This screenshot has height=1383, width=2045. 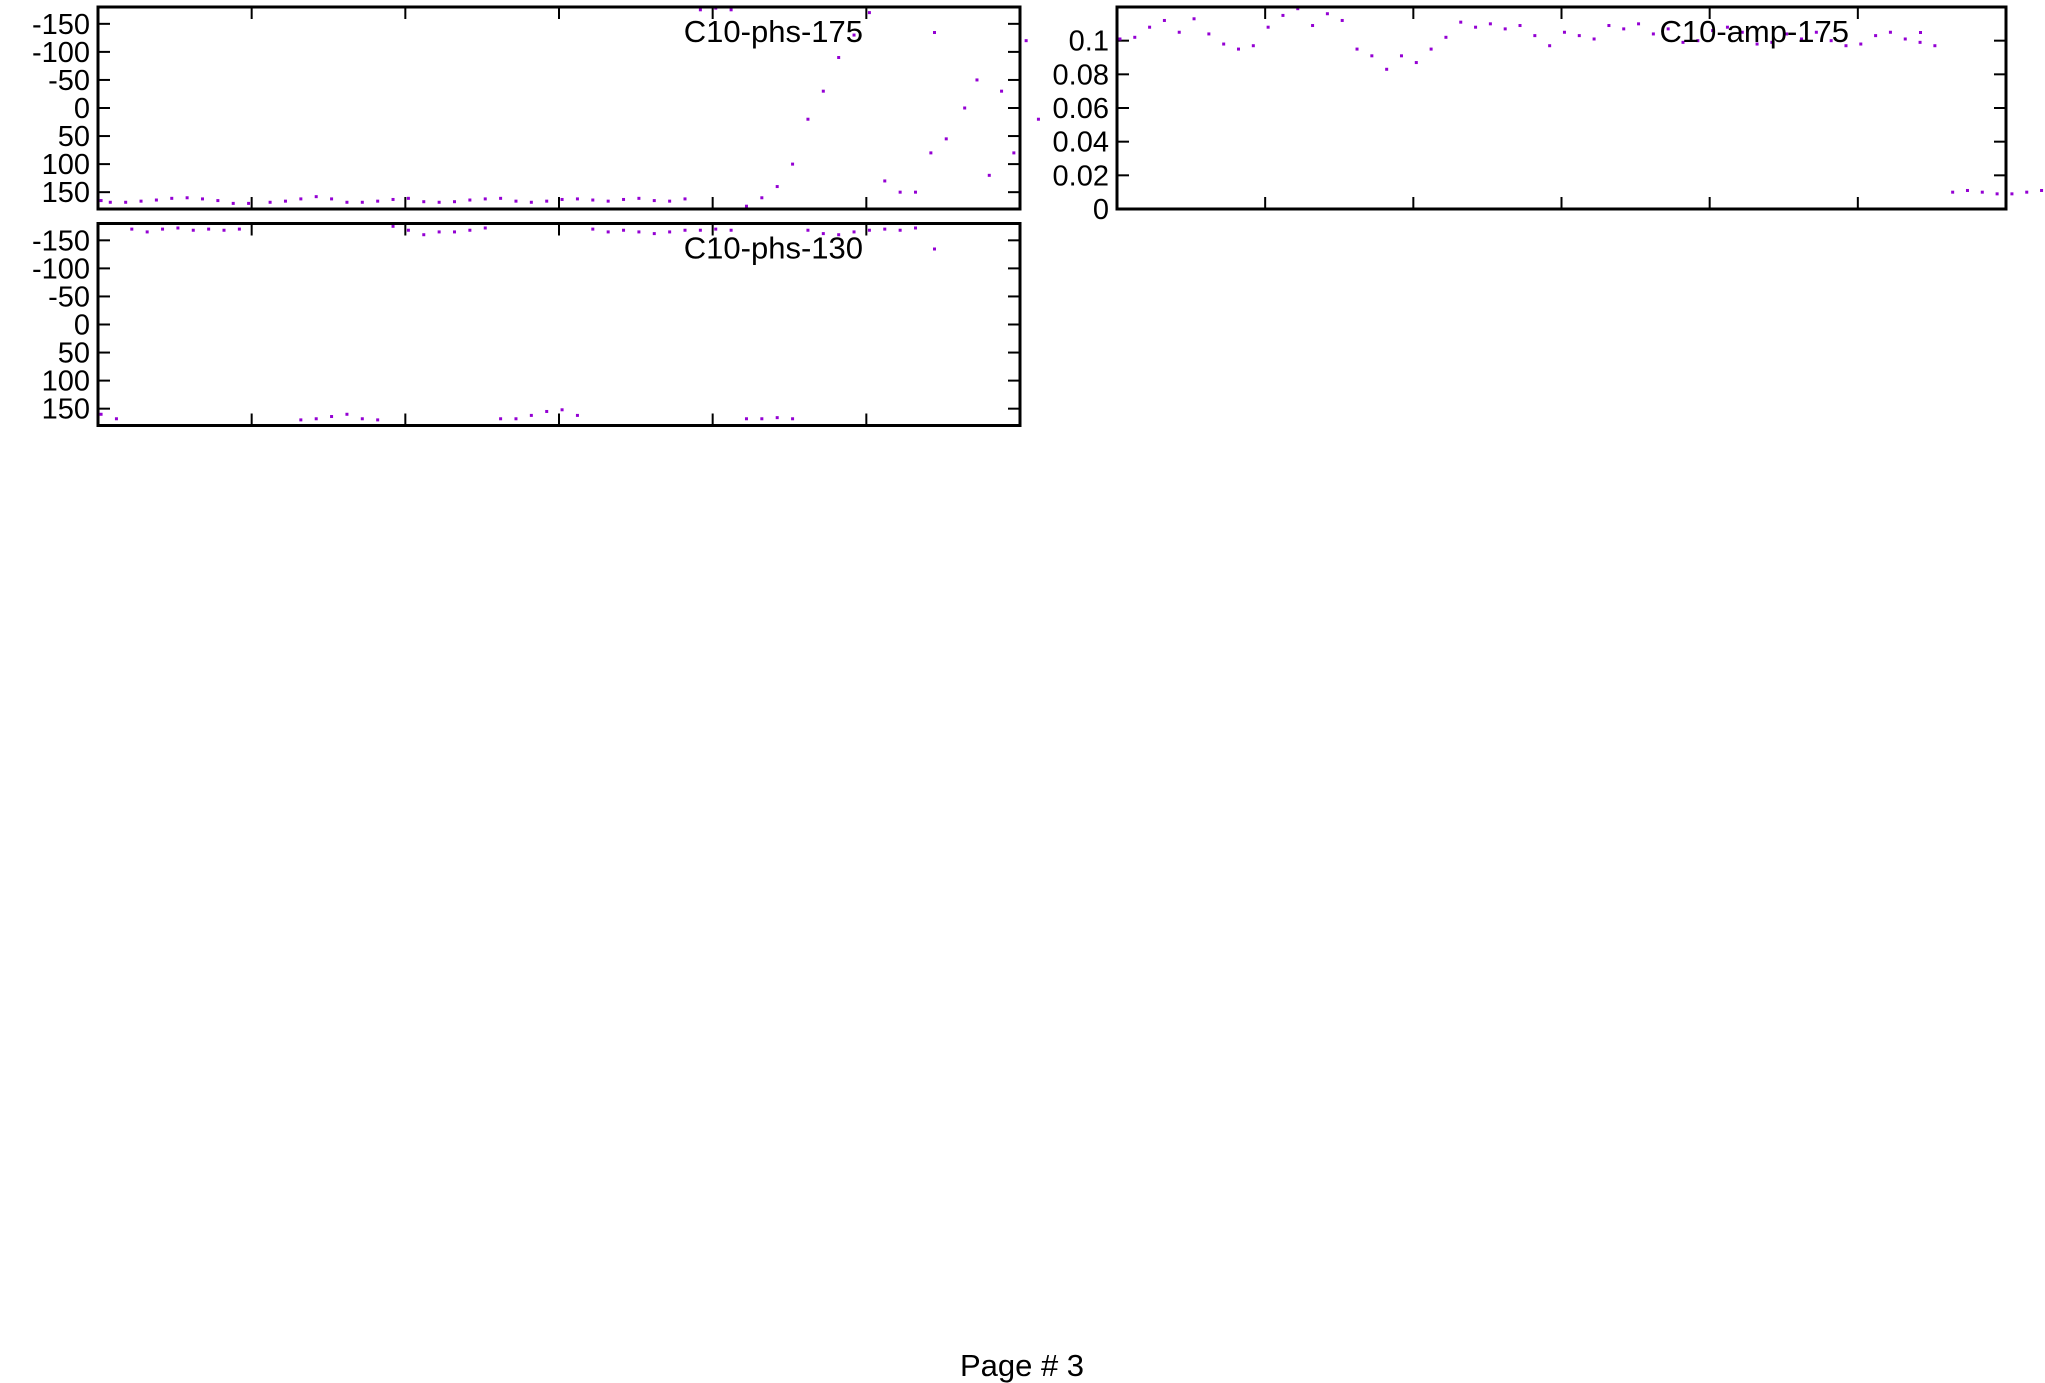 What do you see at coordinates (69, 297) in the screenshot?
I see `y-tick-label: -50` at bounding box center [69, 297].